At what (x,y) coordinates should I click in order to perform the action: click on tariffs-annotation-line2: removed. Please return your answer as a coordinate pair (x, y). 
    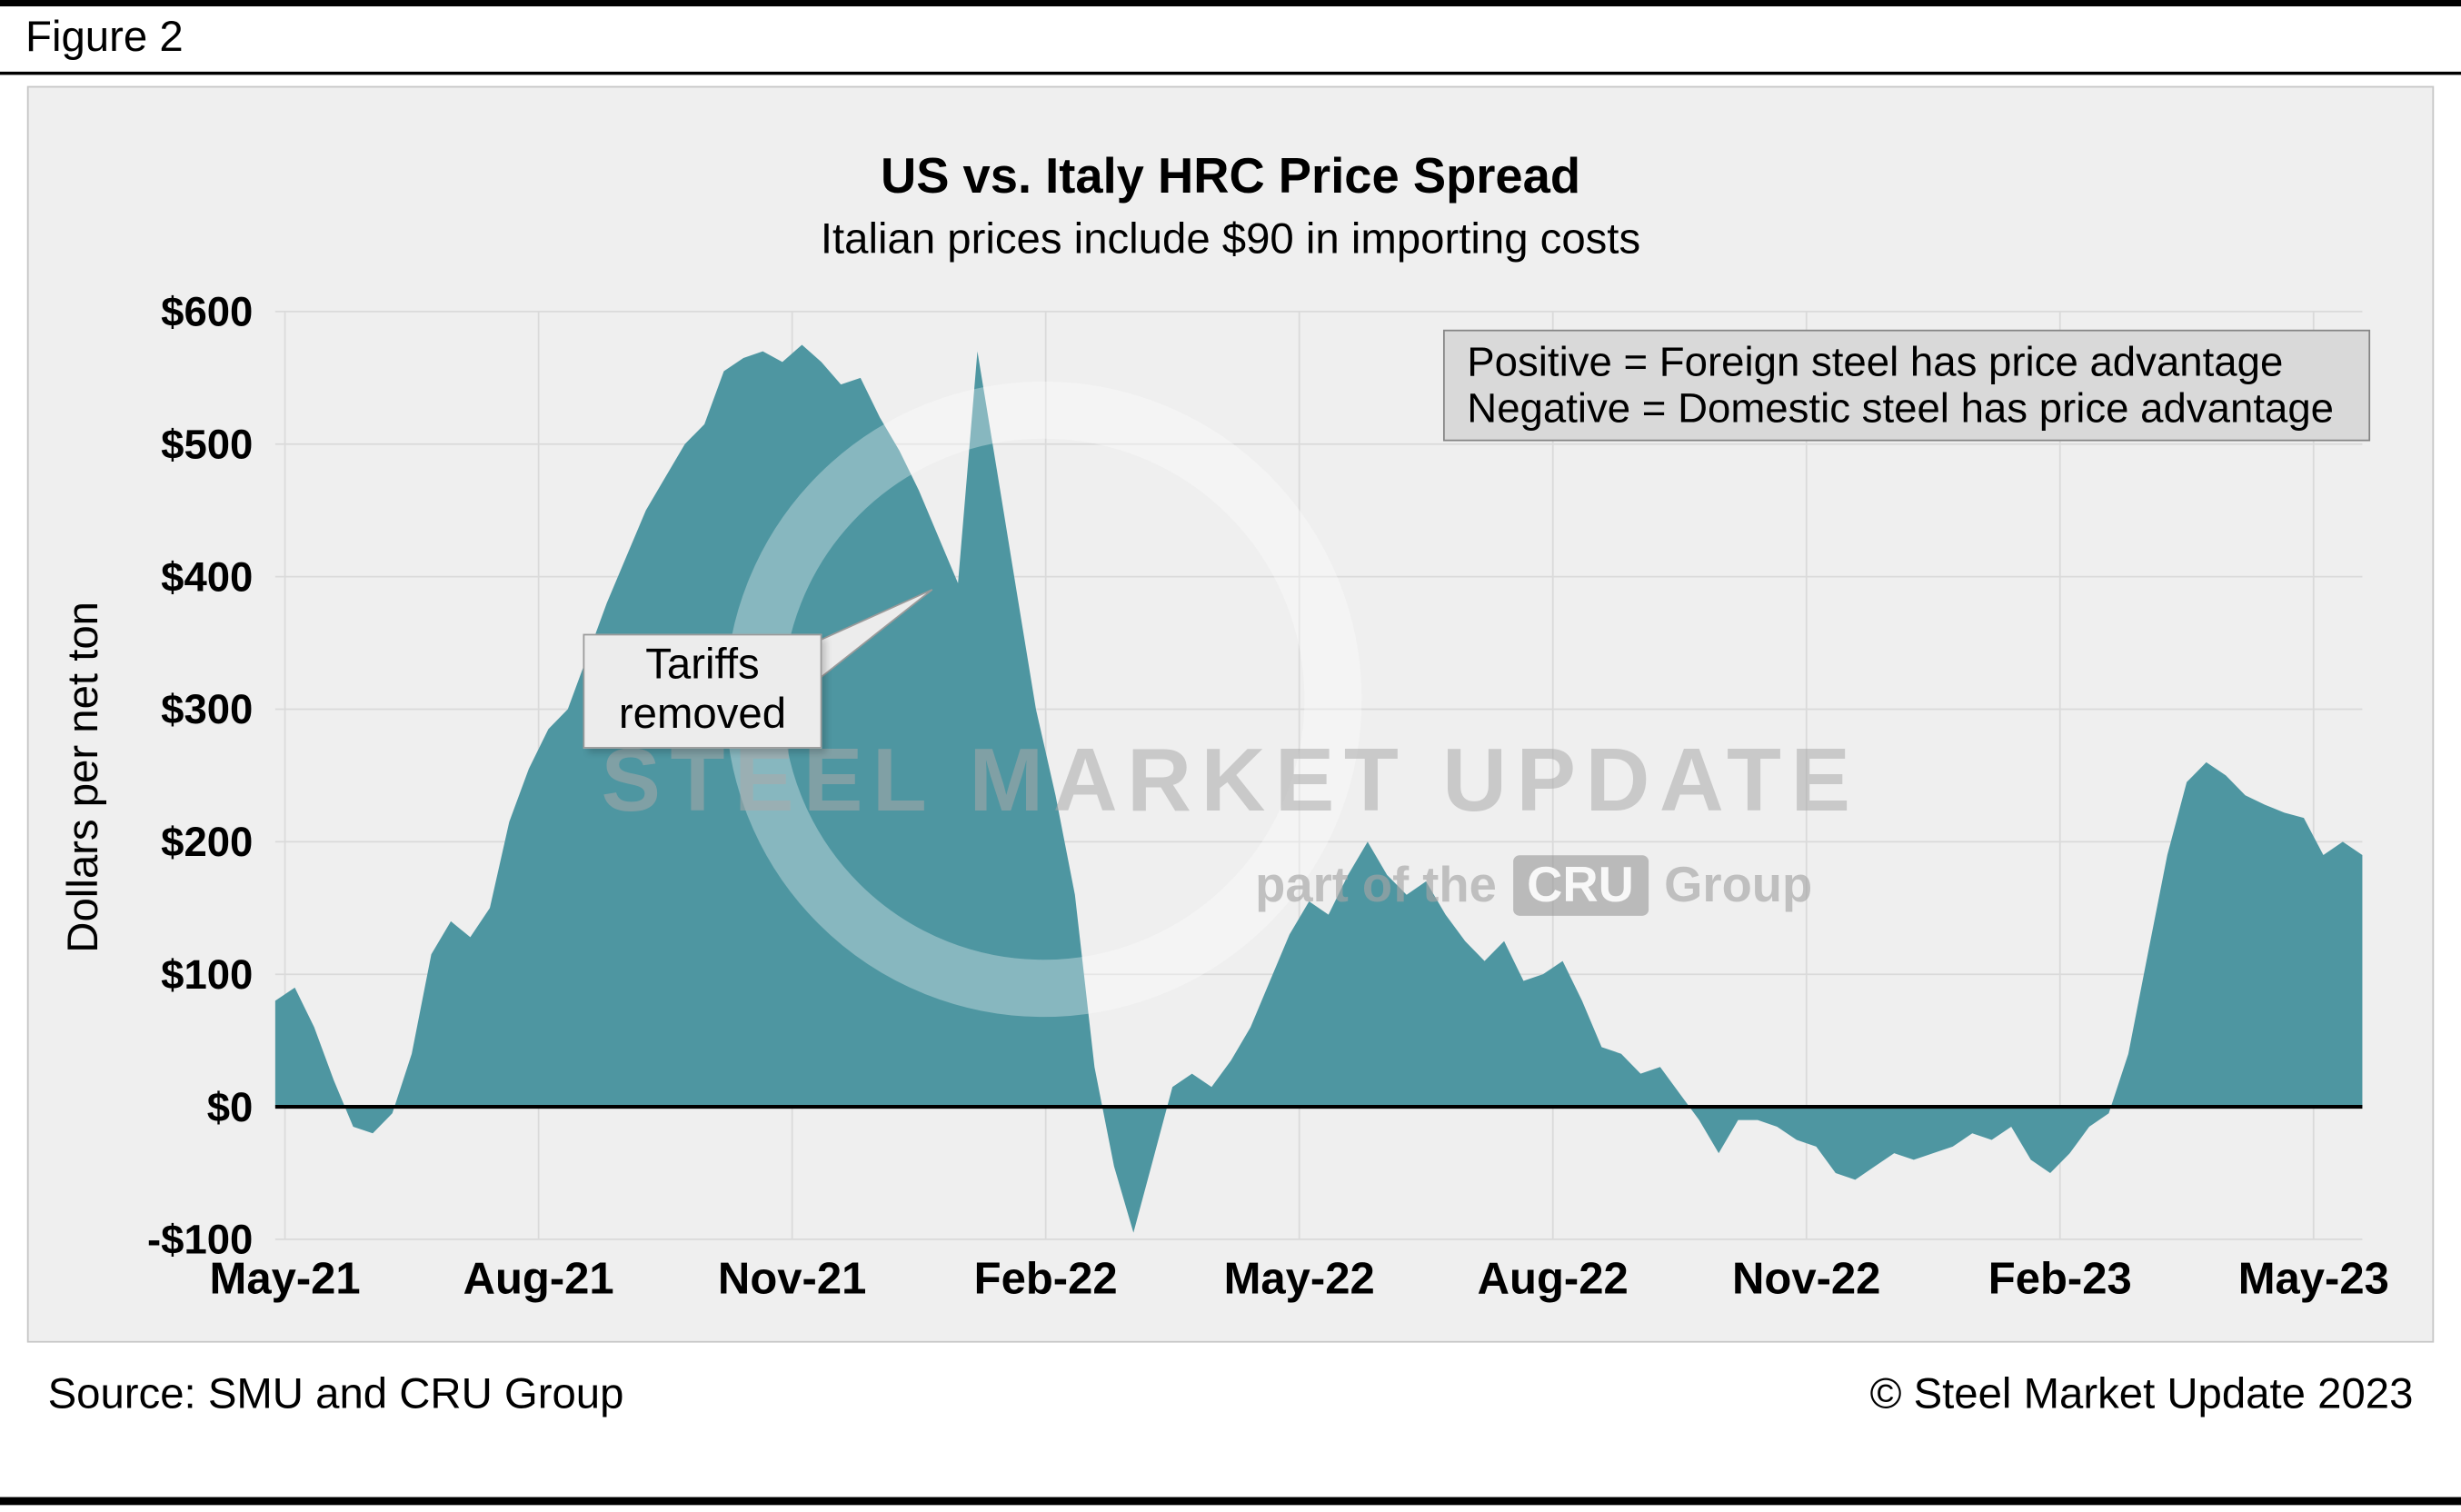
    Looking at the image, I should click on (702, 713).